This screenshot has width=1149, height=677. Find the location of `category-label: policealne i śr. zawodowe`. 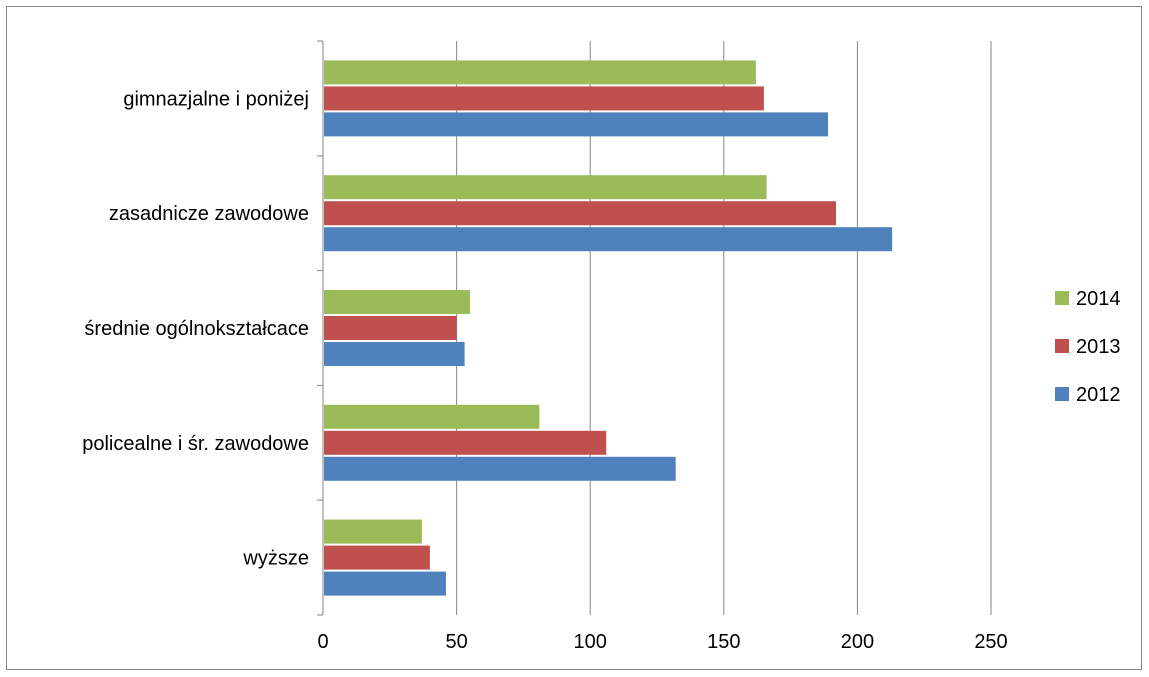

category-label: policealne i śr. zawodowe is located at coordinates (195, 444).